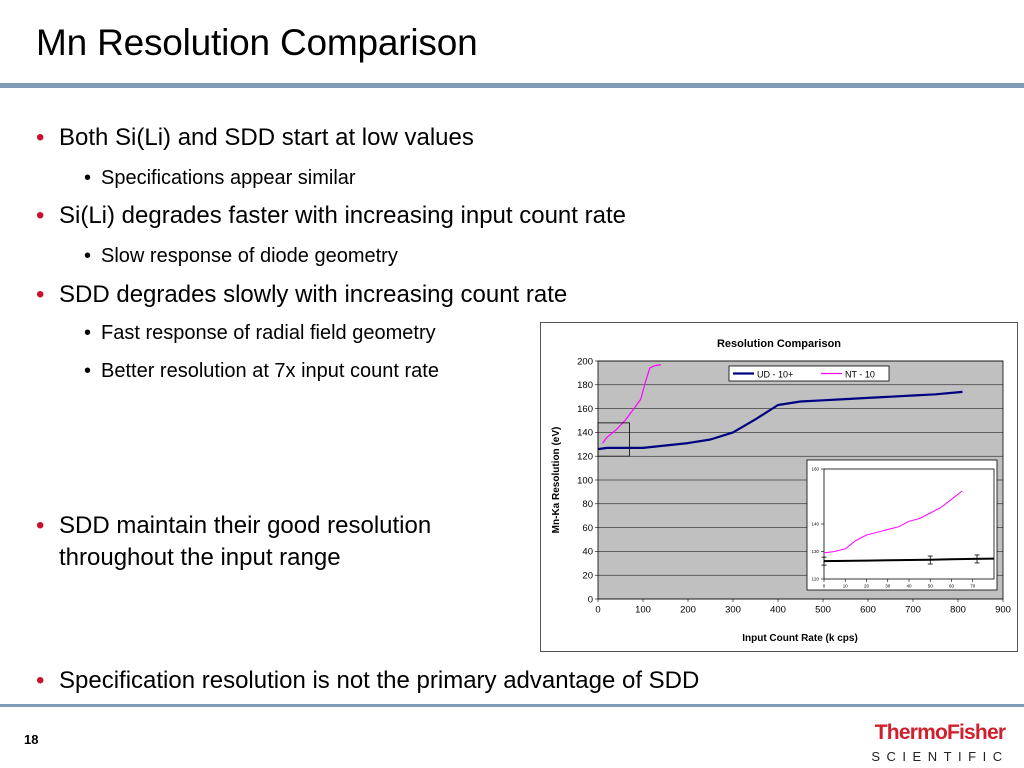  I want to click on main-x-tick-label: 600, so click(868, 610).